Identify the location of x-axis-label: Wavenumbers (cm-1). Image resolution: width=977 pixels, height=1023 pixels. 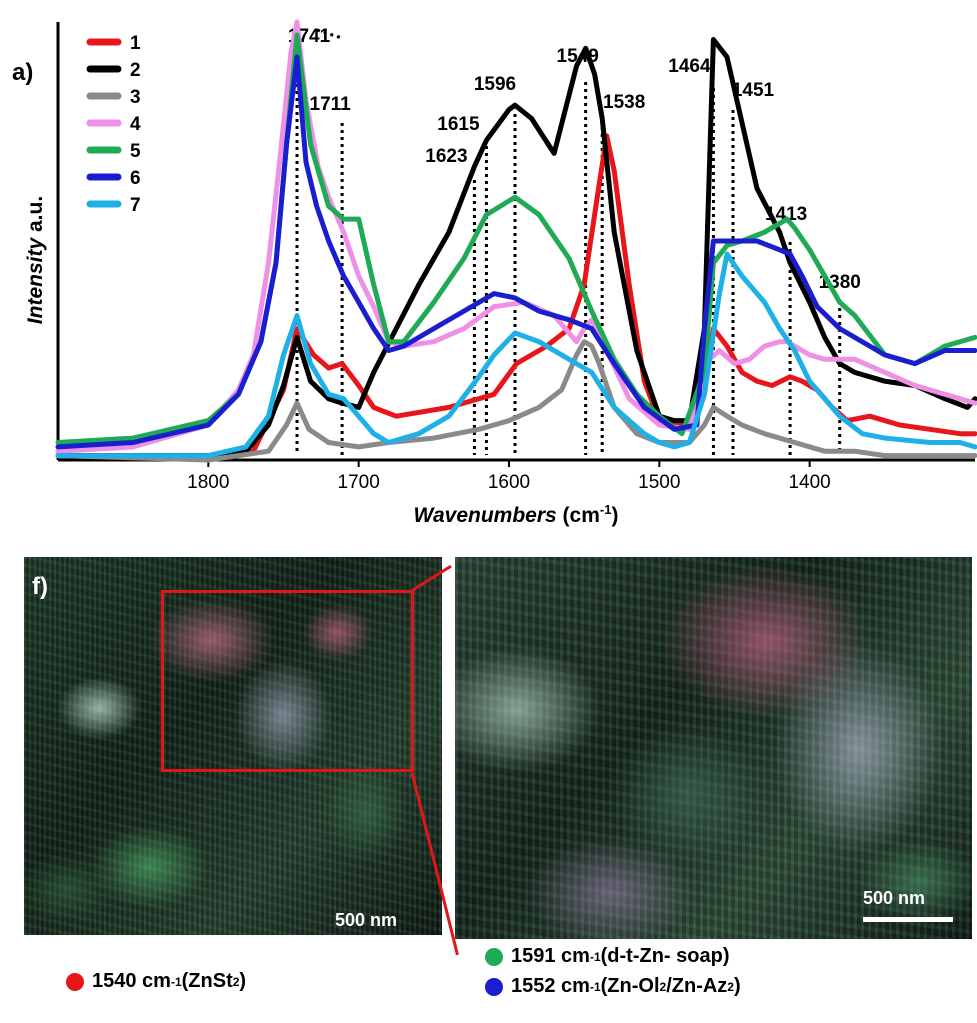
(516, 514).